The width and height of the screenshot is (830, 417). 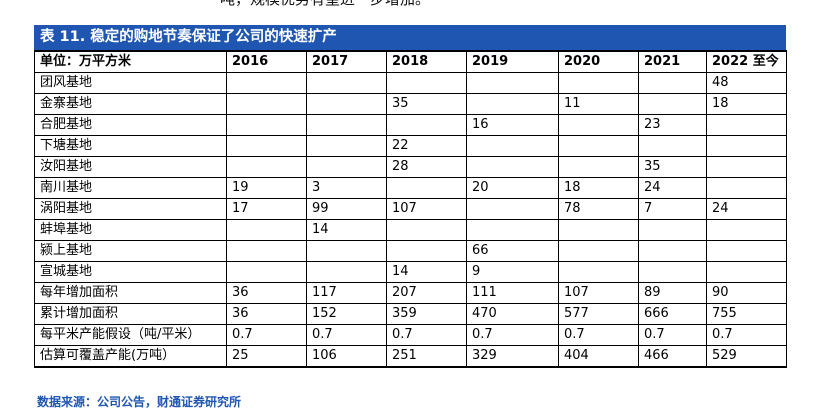 I want to click on value-cell: 117, so click(x=346, y=293).